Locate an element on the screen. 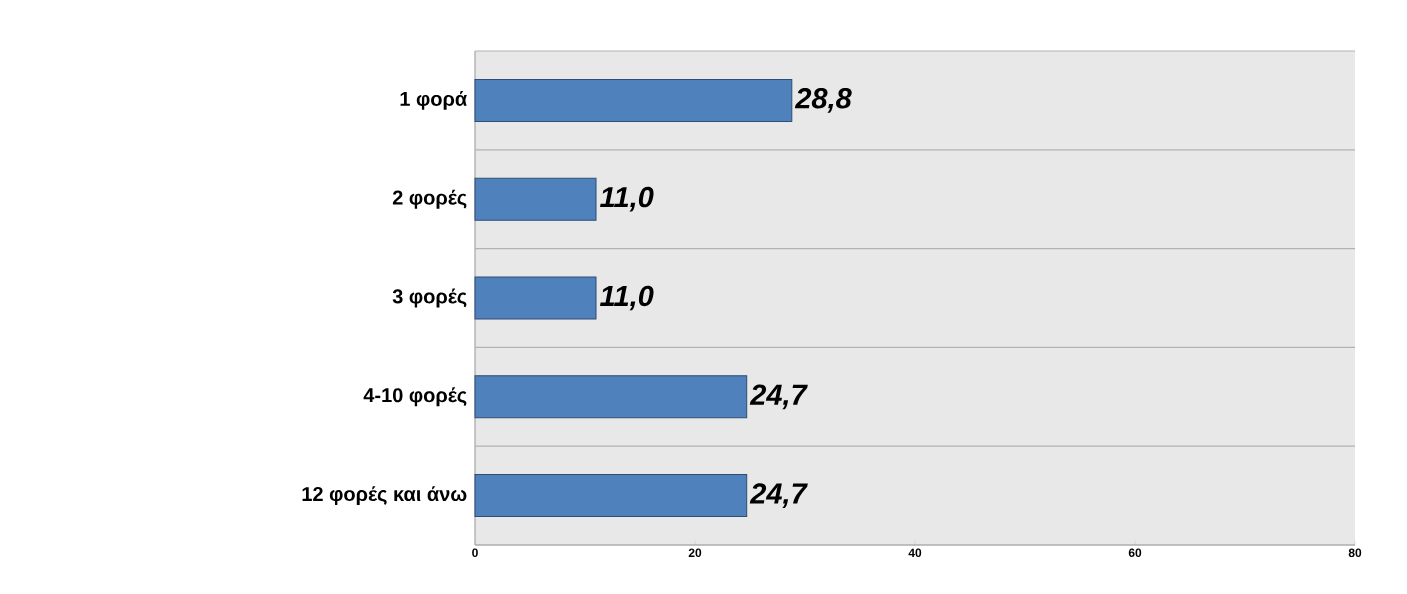 The height and width of the screenshot is (594, 1407). x-tick-label: 60 is located at coordinates (1135, 553).